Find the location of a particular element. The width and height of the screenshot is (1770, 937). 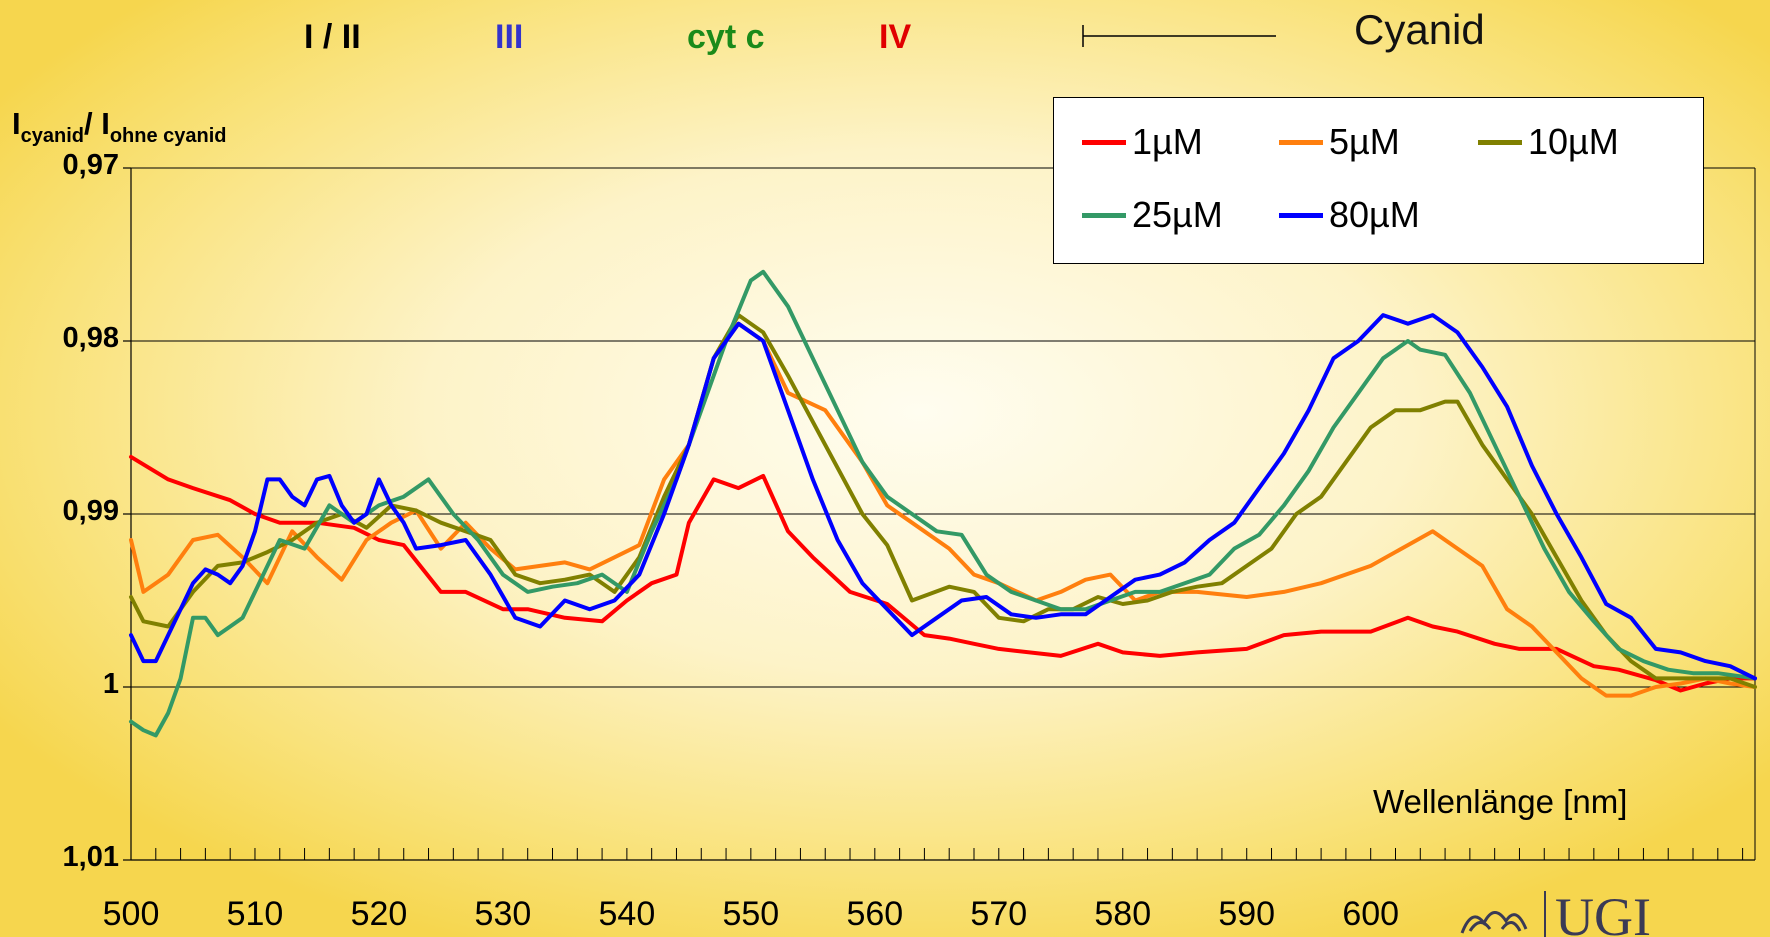

y-tick-label: 0,97 is located at coordinates (59, 165).